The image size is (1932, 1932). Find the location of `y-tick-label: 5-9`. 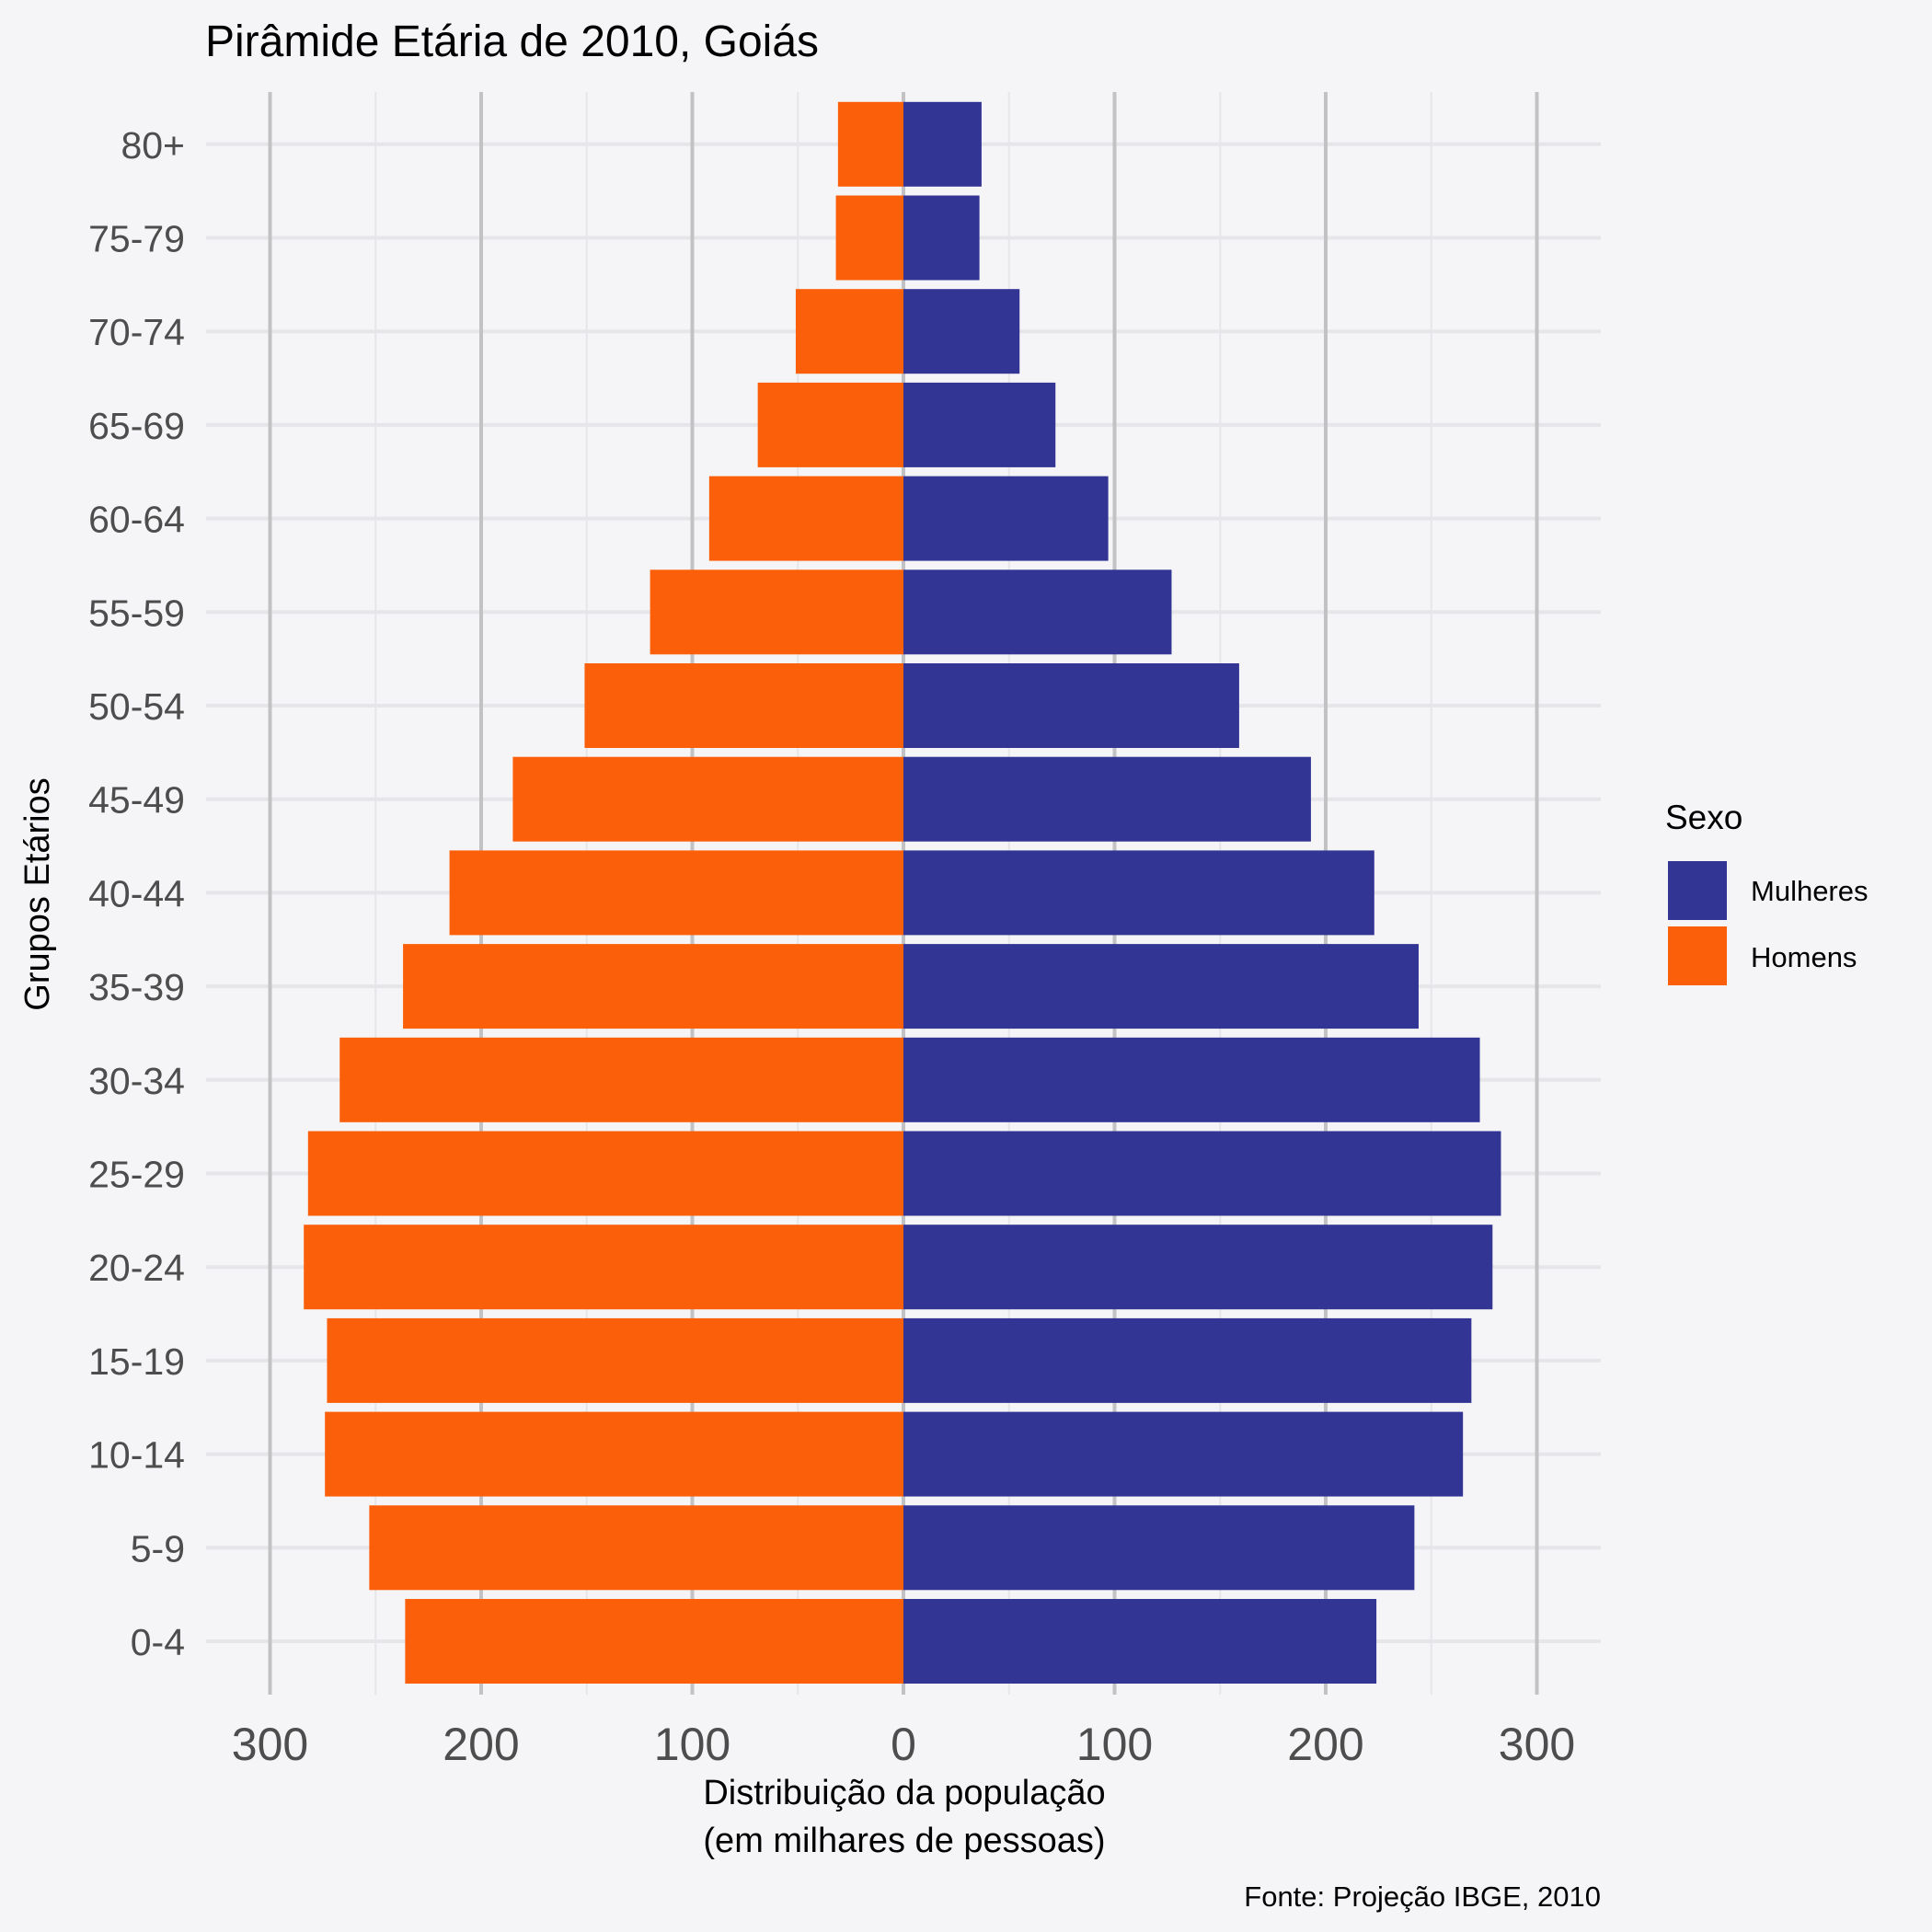

y-tick-label: 5-9 is located at coordinates (158, 1548).